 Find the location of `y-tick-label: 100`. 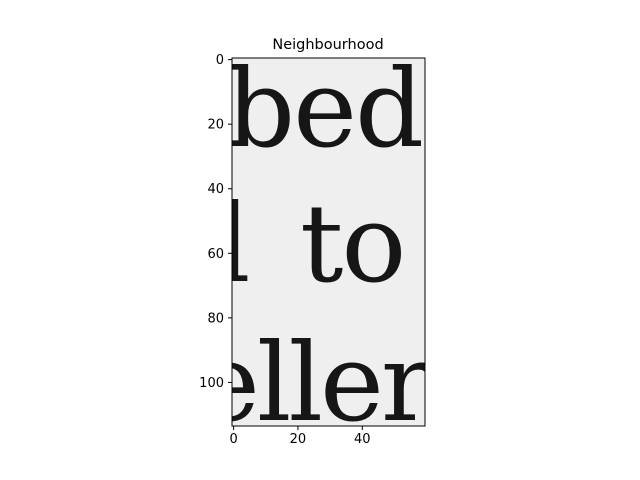

y-tick-label: 100 is located at coordinates (211, 383).